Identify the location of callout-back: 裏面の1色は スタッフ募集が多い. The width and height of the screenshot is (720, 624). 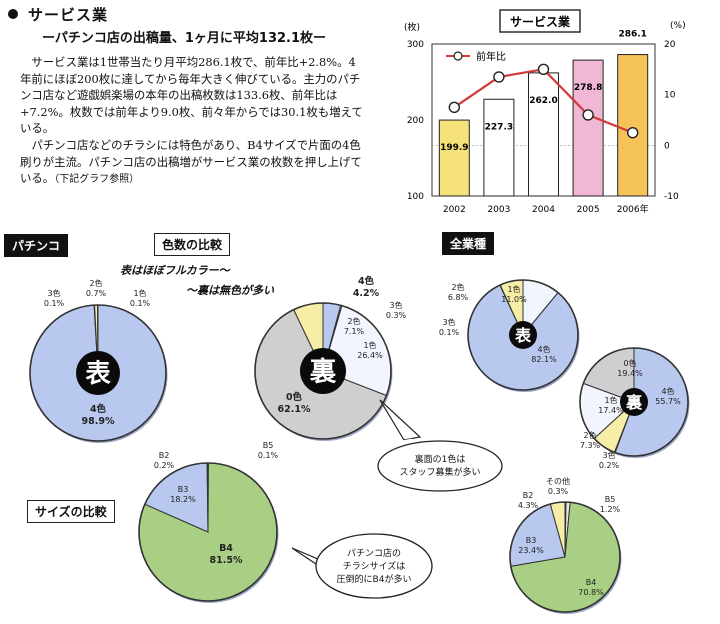
(440, 445).